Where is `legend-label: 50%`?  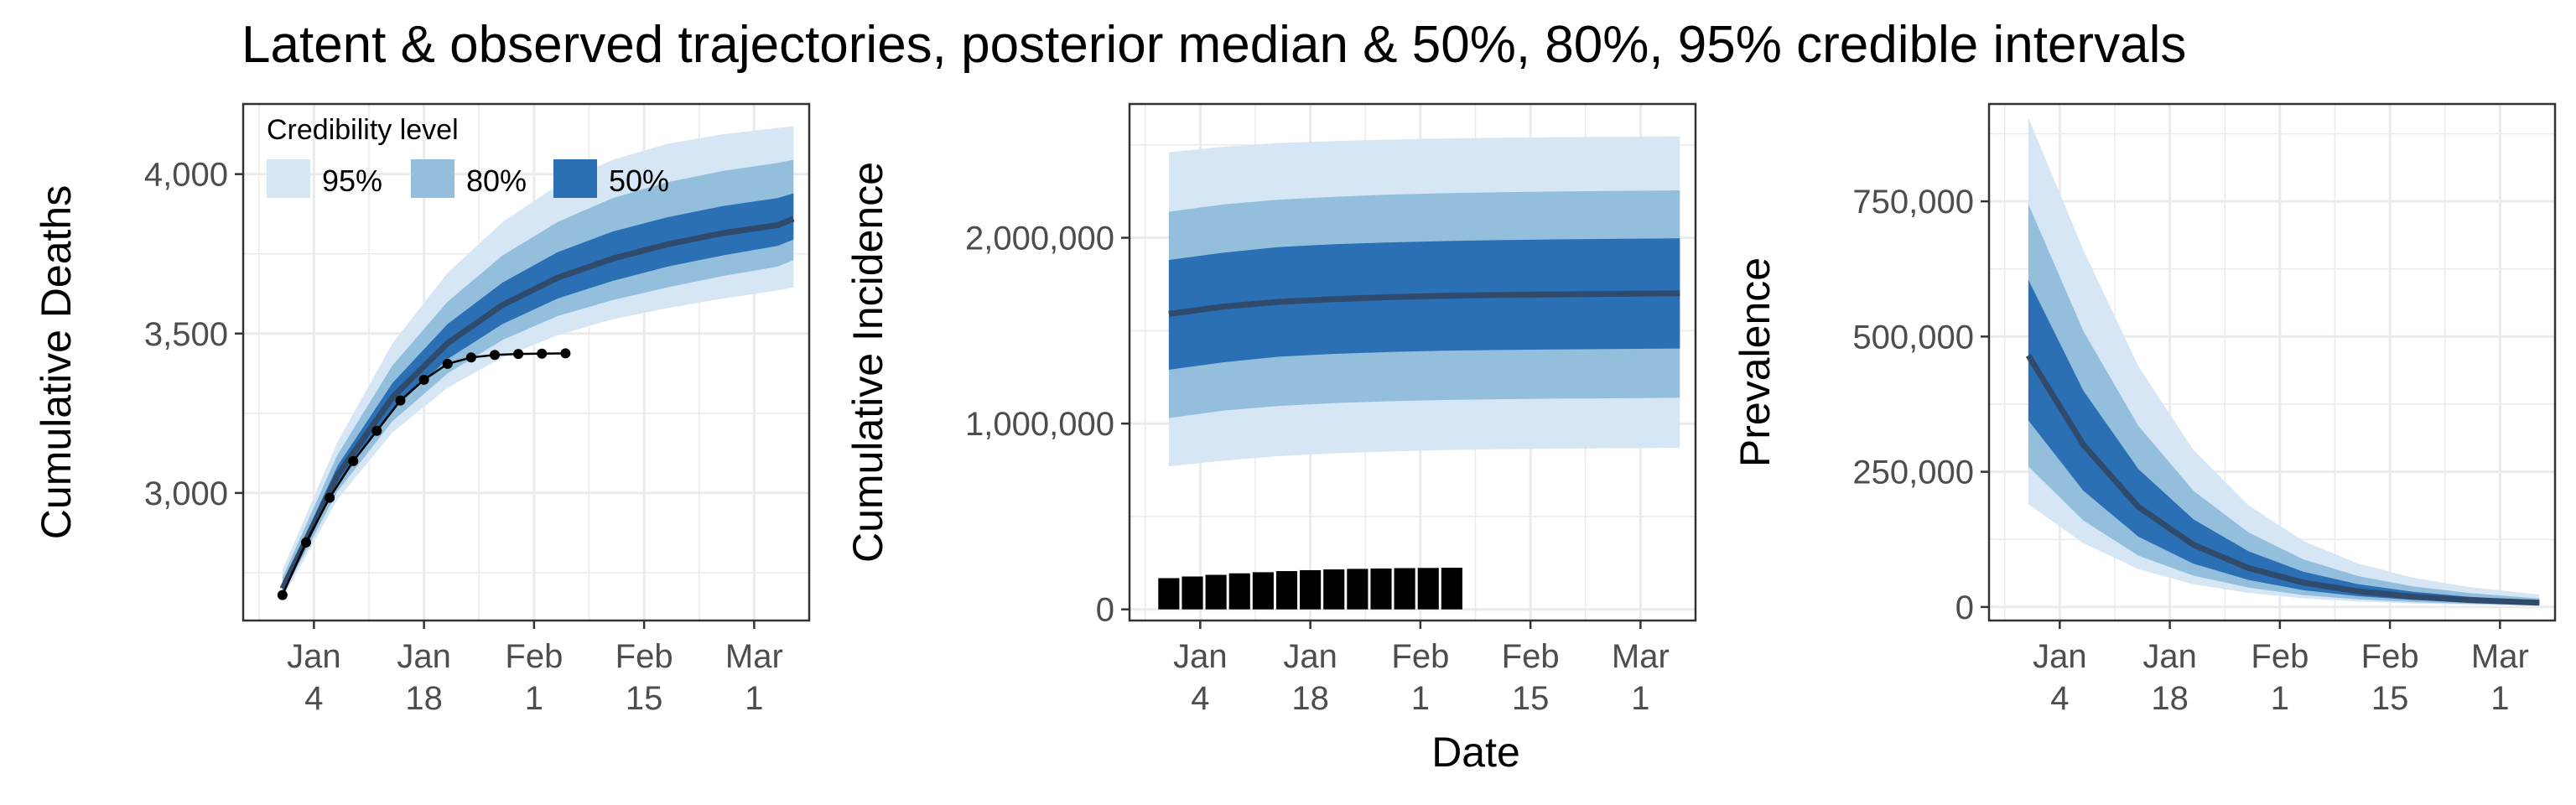 legend-label: 50% is located at coordinates (639, 181).